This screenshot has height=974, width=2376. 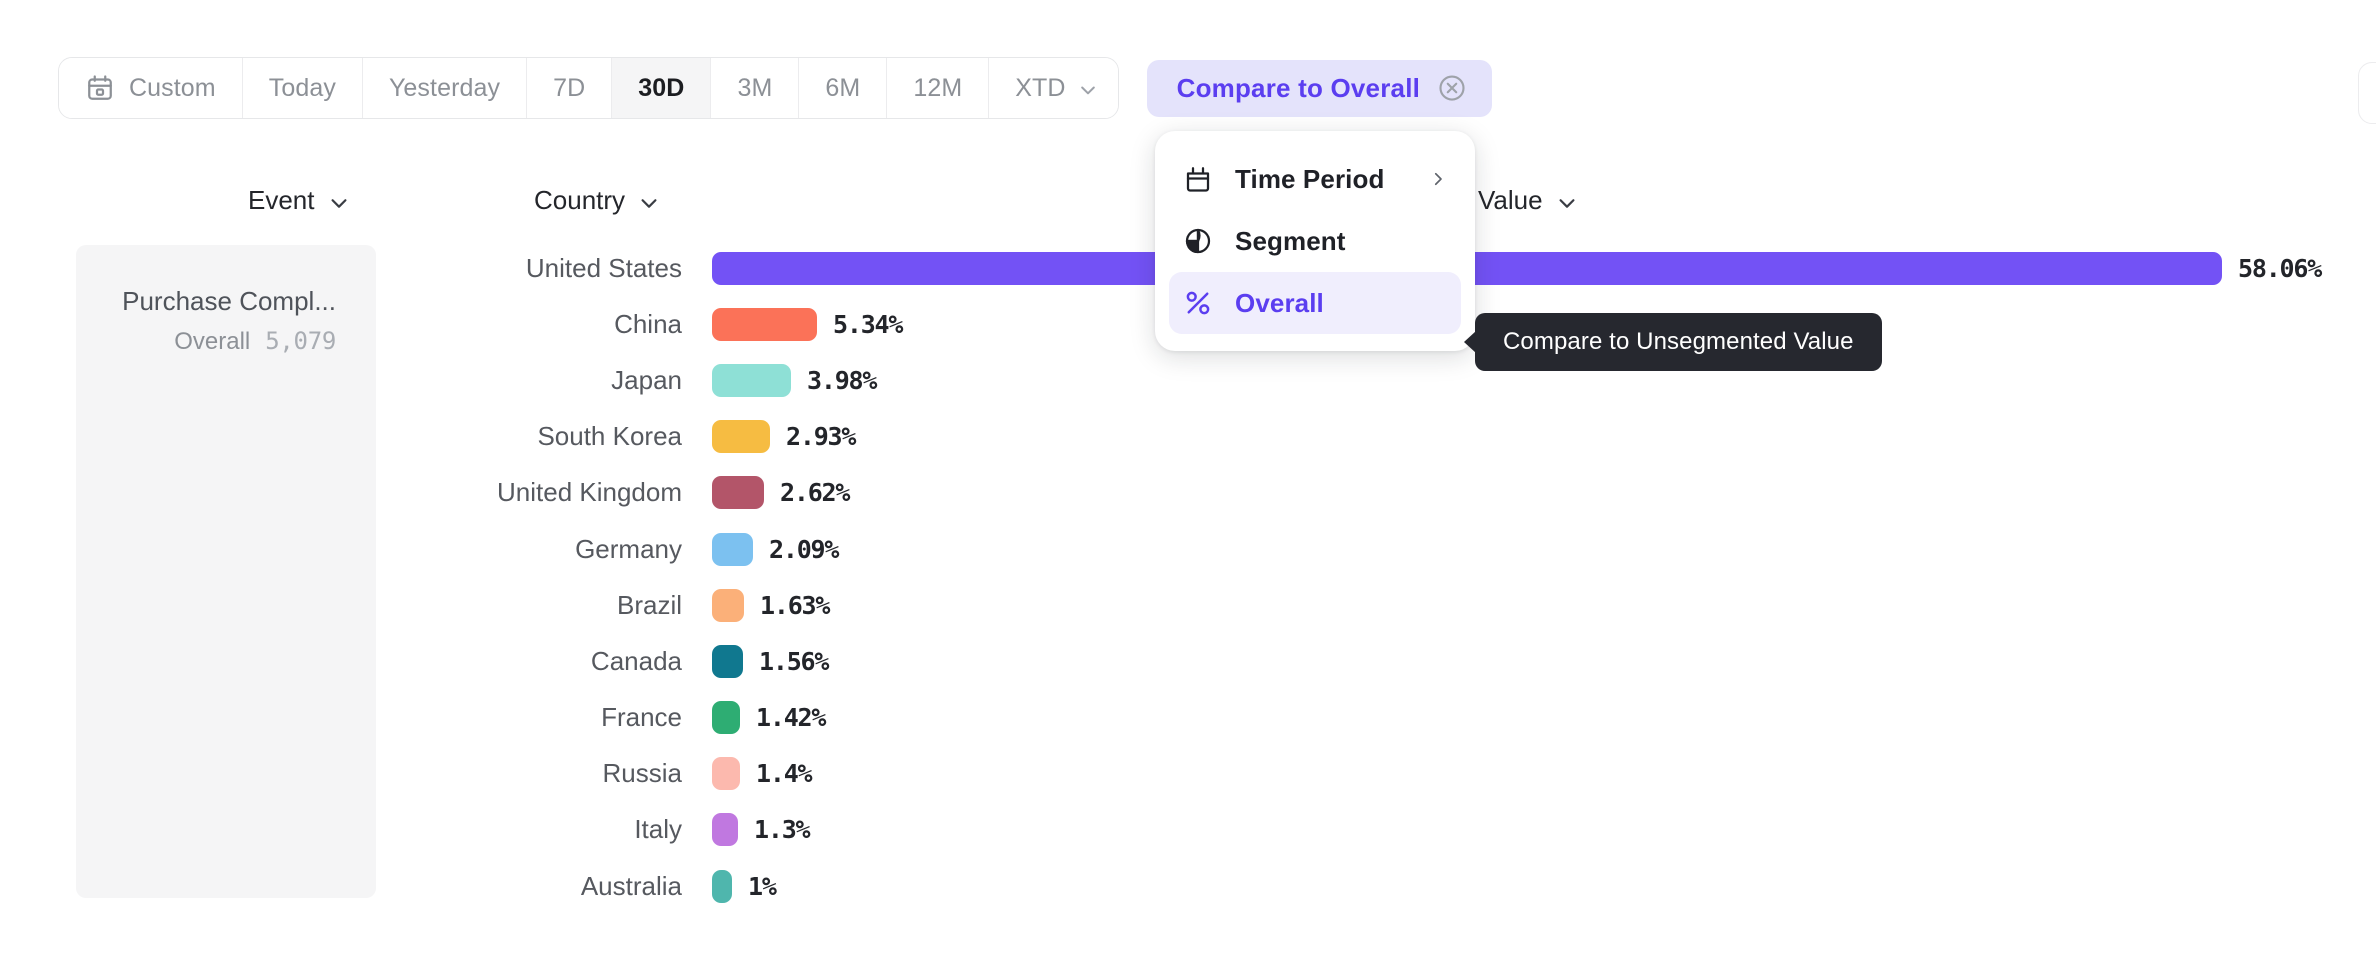 I want to click on range-button-6m: 6M, so click(x=843, y=88).